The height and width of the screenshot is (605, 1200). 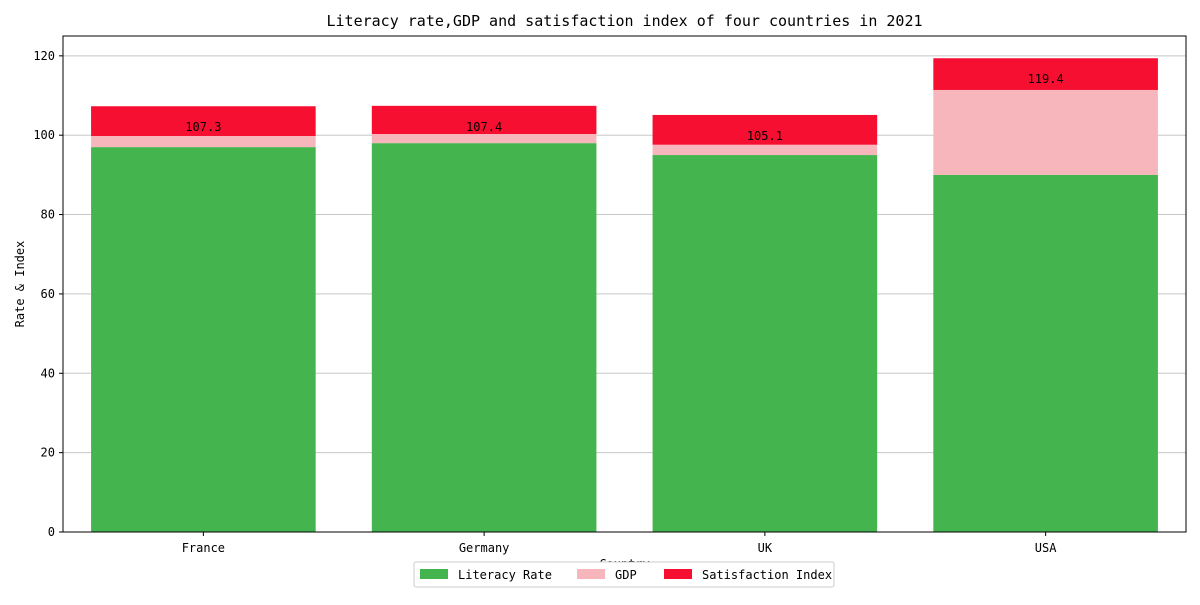 I want to click on y-tick-label: 40, so click(x=48, y=373).